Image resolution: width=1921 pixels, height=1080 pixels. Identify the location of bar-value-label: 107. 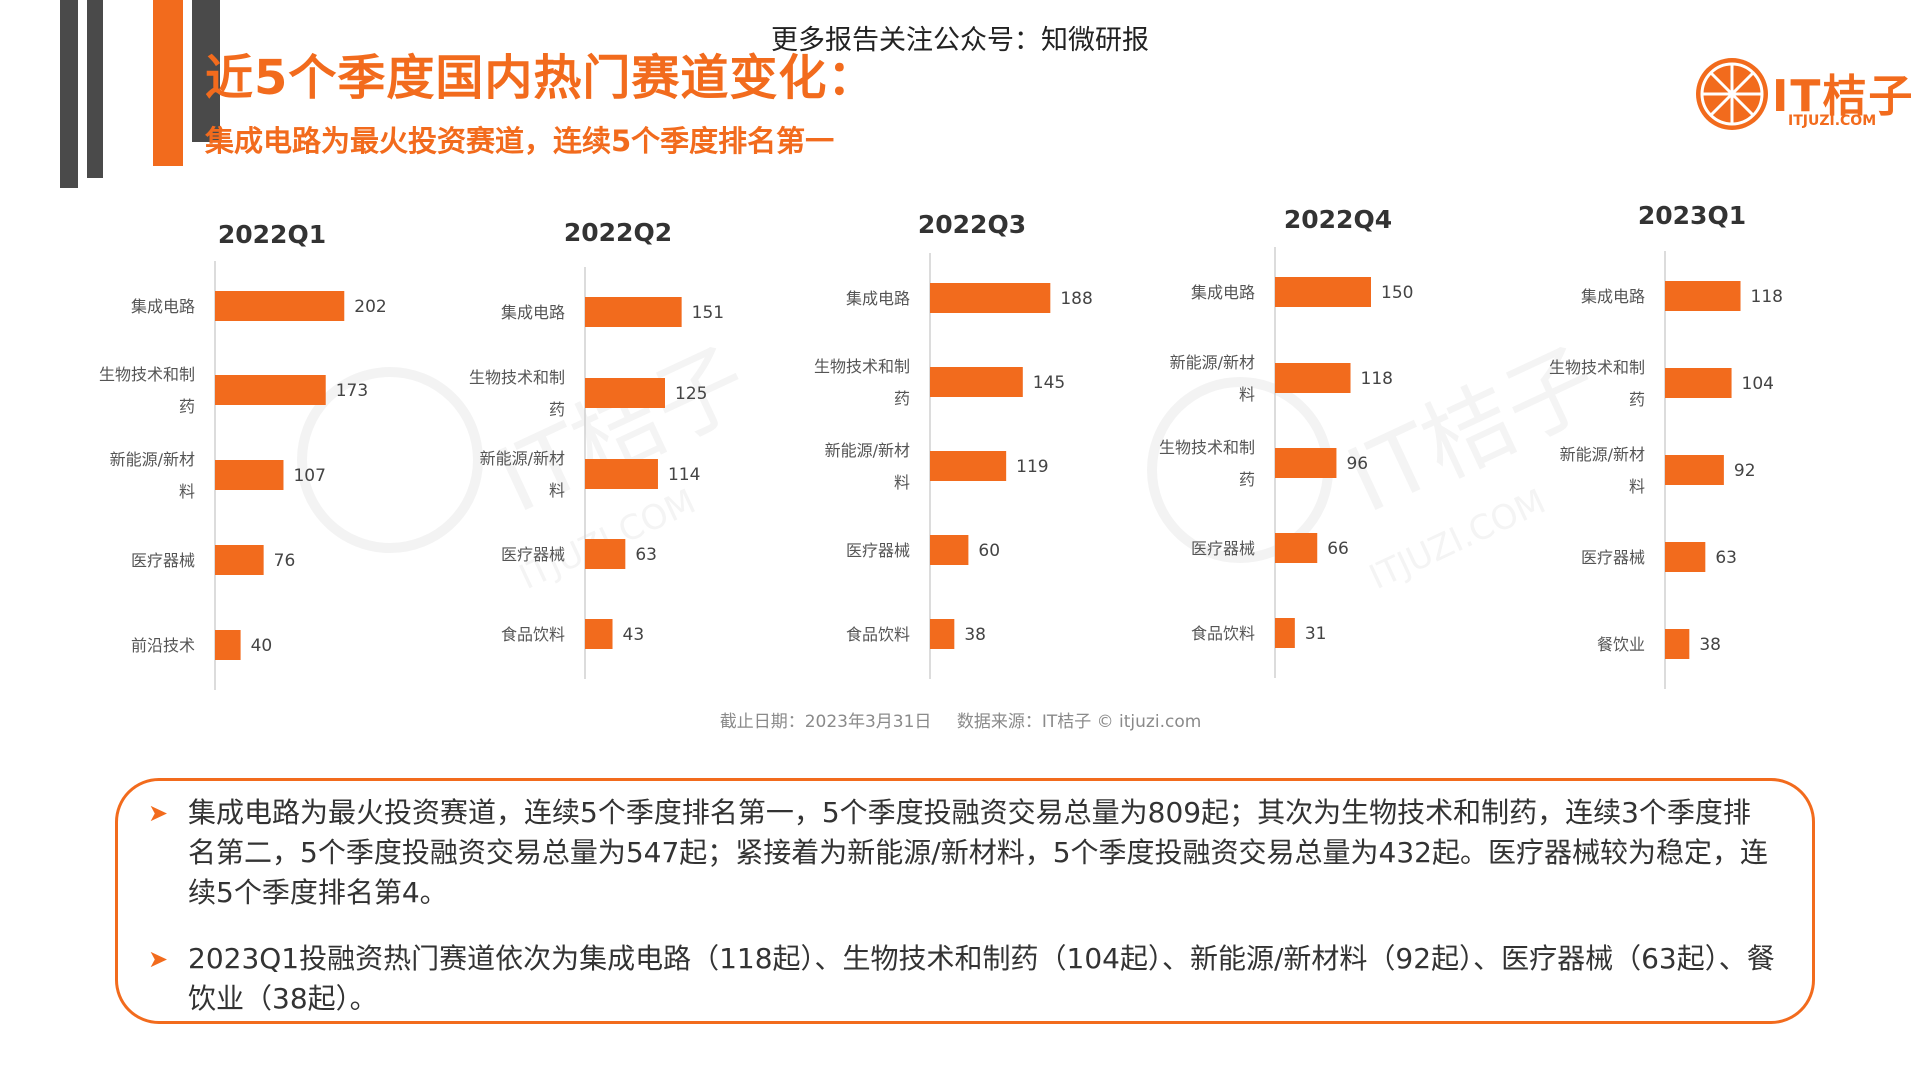
(309, 476).